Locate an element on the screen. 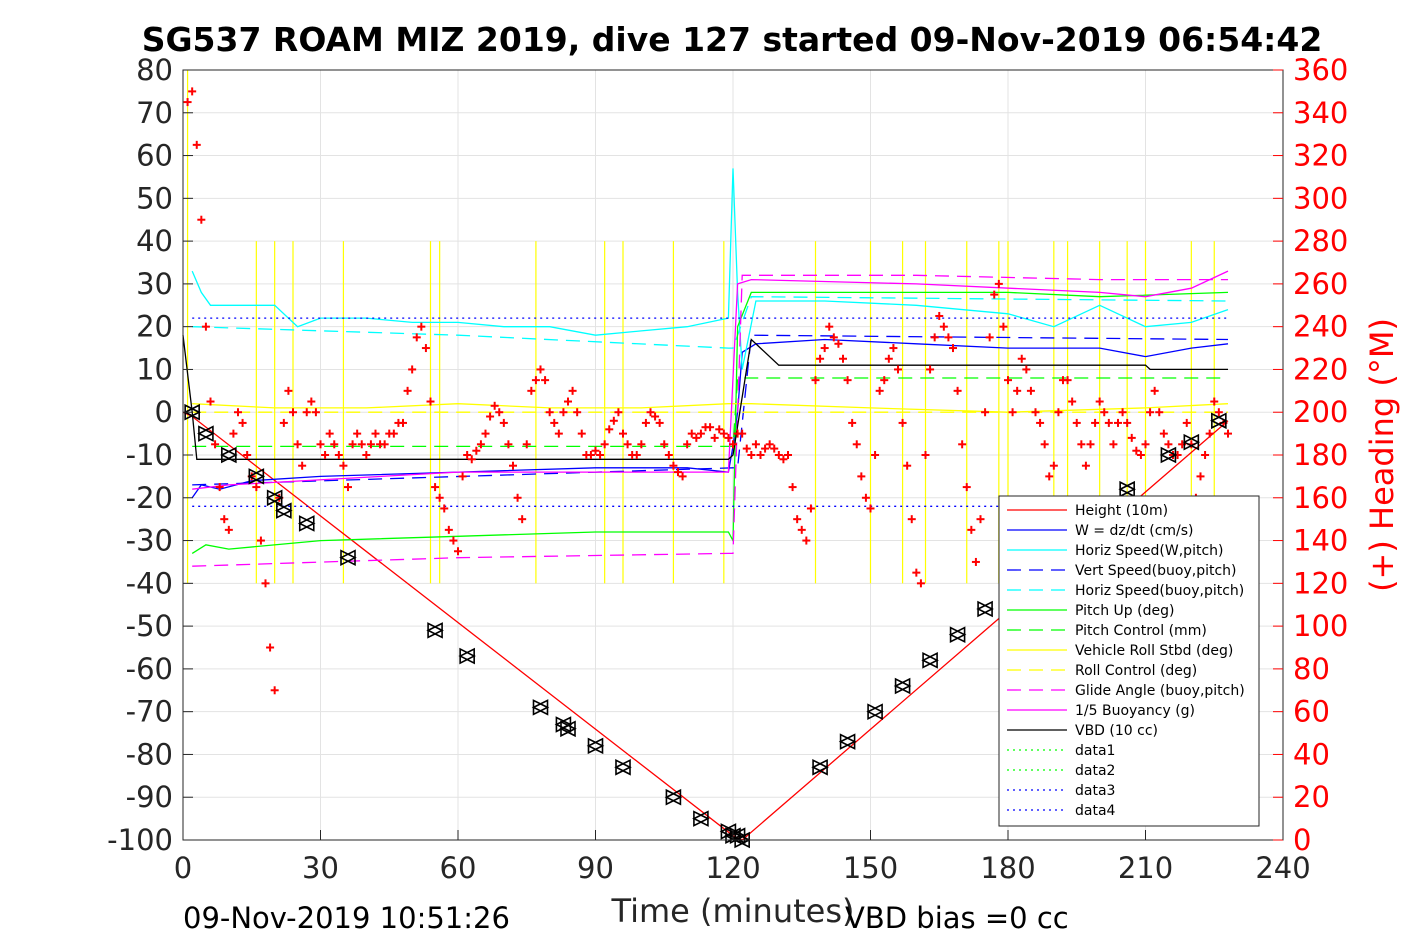 This screenshot has width=1417, height=945. y-tick-label-left: -50 is located at coordinates (149, 626).